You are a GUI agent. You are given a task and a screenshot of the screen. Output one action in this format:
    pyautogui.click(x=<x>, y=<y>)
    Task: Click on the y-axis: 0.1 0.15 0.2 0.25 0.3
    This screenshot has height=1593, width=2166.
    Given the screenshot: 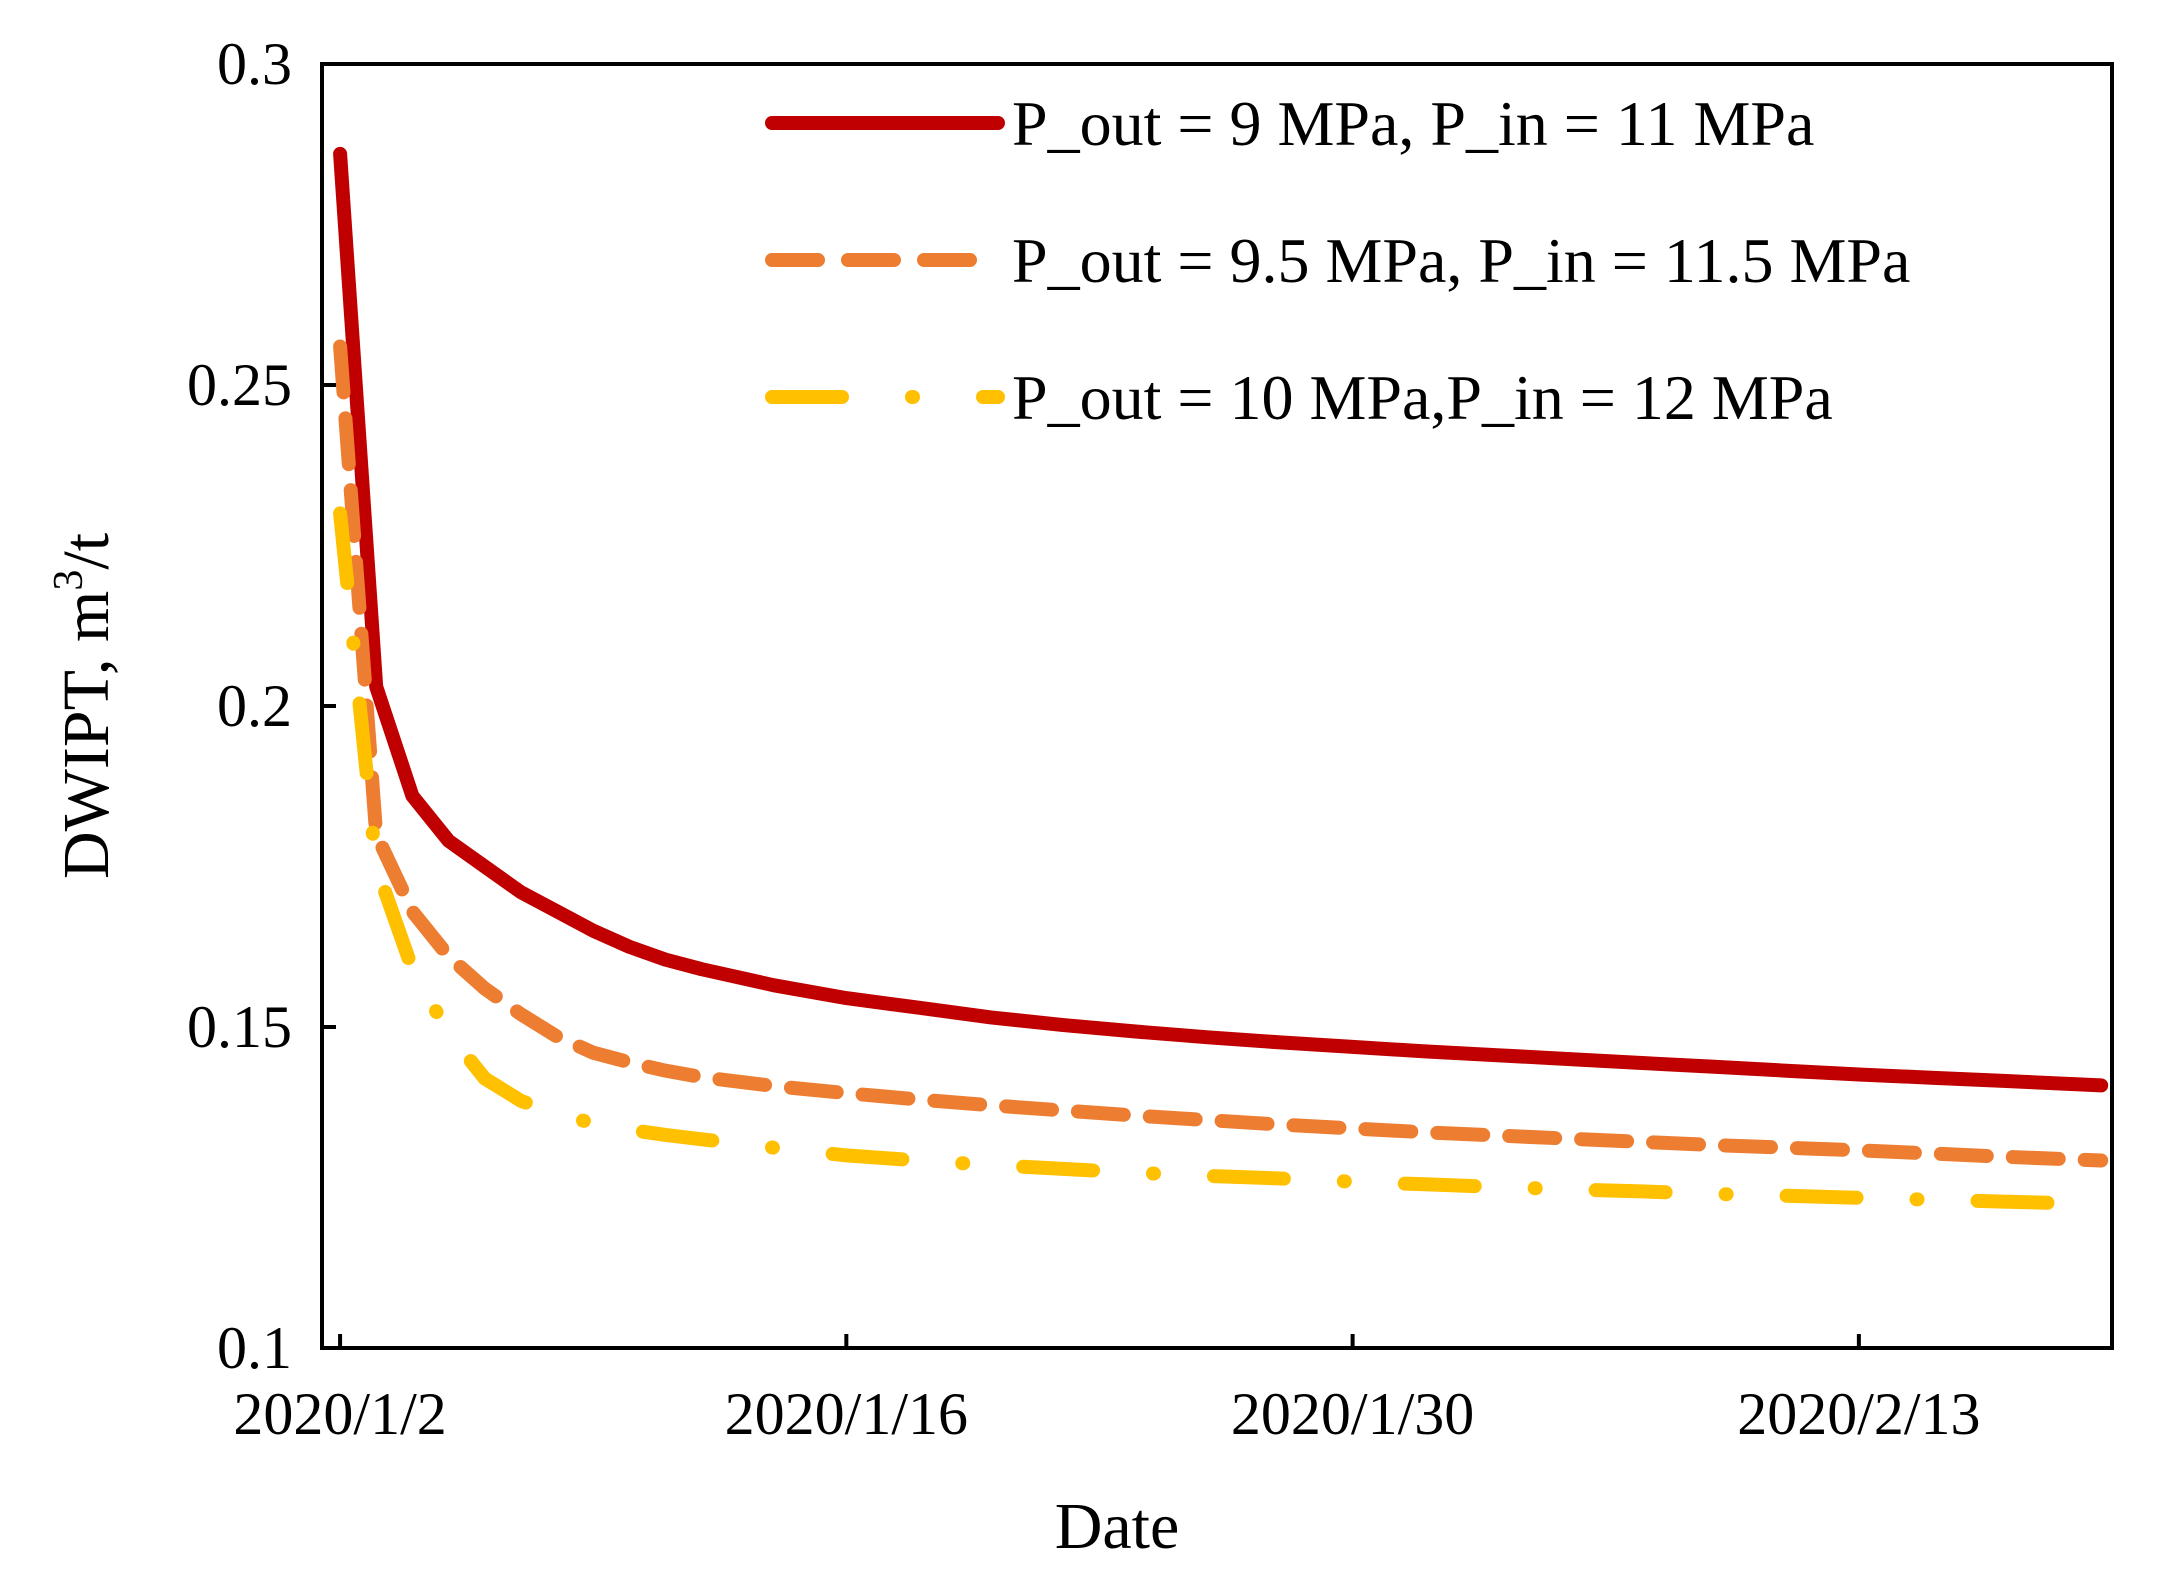 What is the action you would take?
    pyautogui.click(x=261, y=706)
    